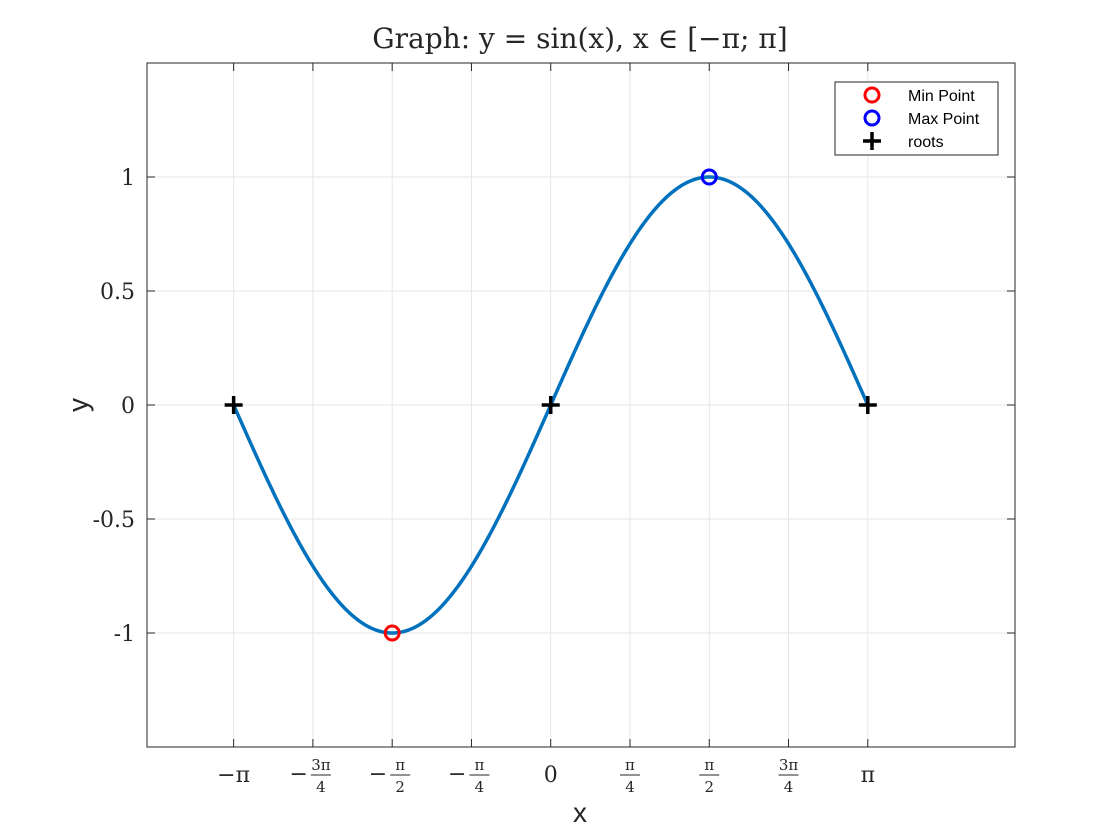 This screenshot has width=1120, height=840. Describe the element at coordinates (788, 776) in the screenshot. I see `x-tick-label: 3π4` at that location.